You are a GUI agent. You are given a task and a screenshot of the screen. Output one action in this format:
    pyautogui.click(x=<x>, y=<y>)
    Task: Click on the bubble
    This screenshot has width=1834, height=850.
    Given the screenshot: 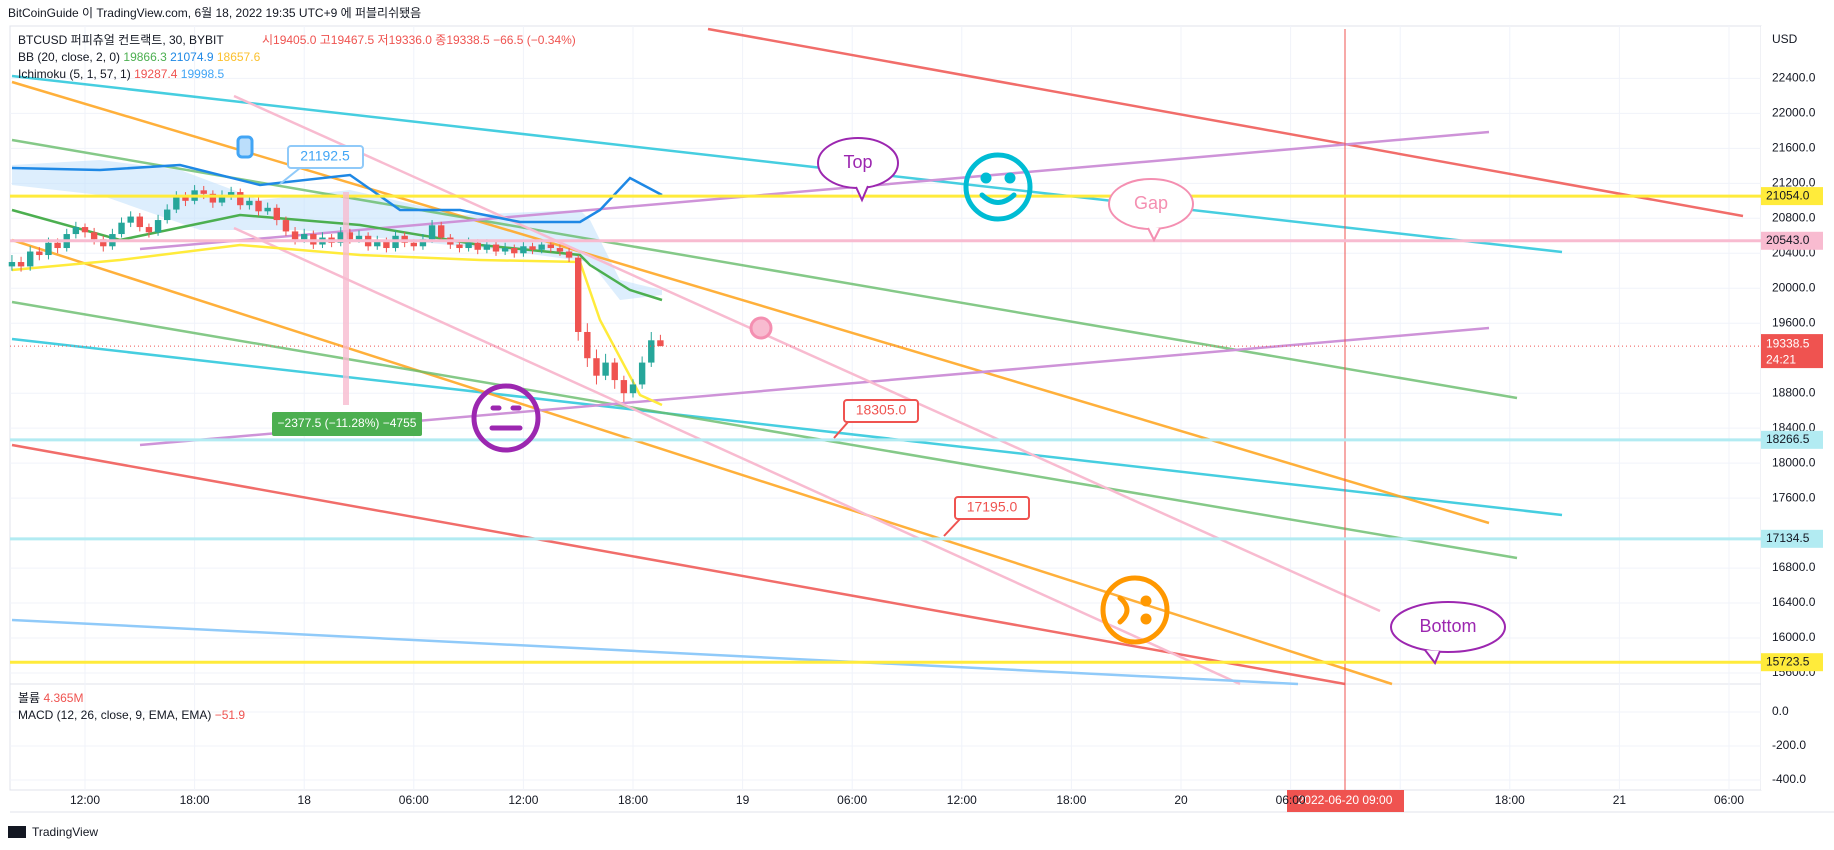 What is the action you would take?
    pyautogui.click(x=1448, y=627)
    